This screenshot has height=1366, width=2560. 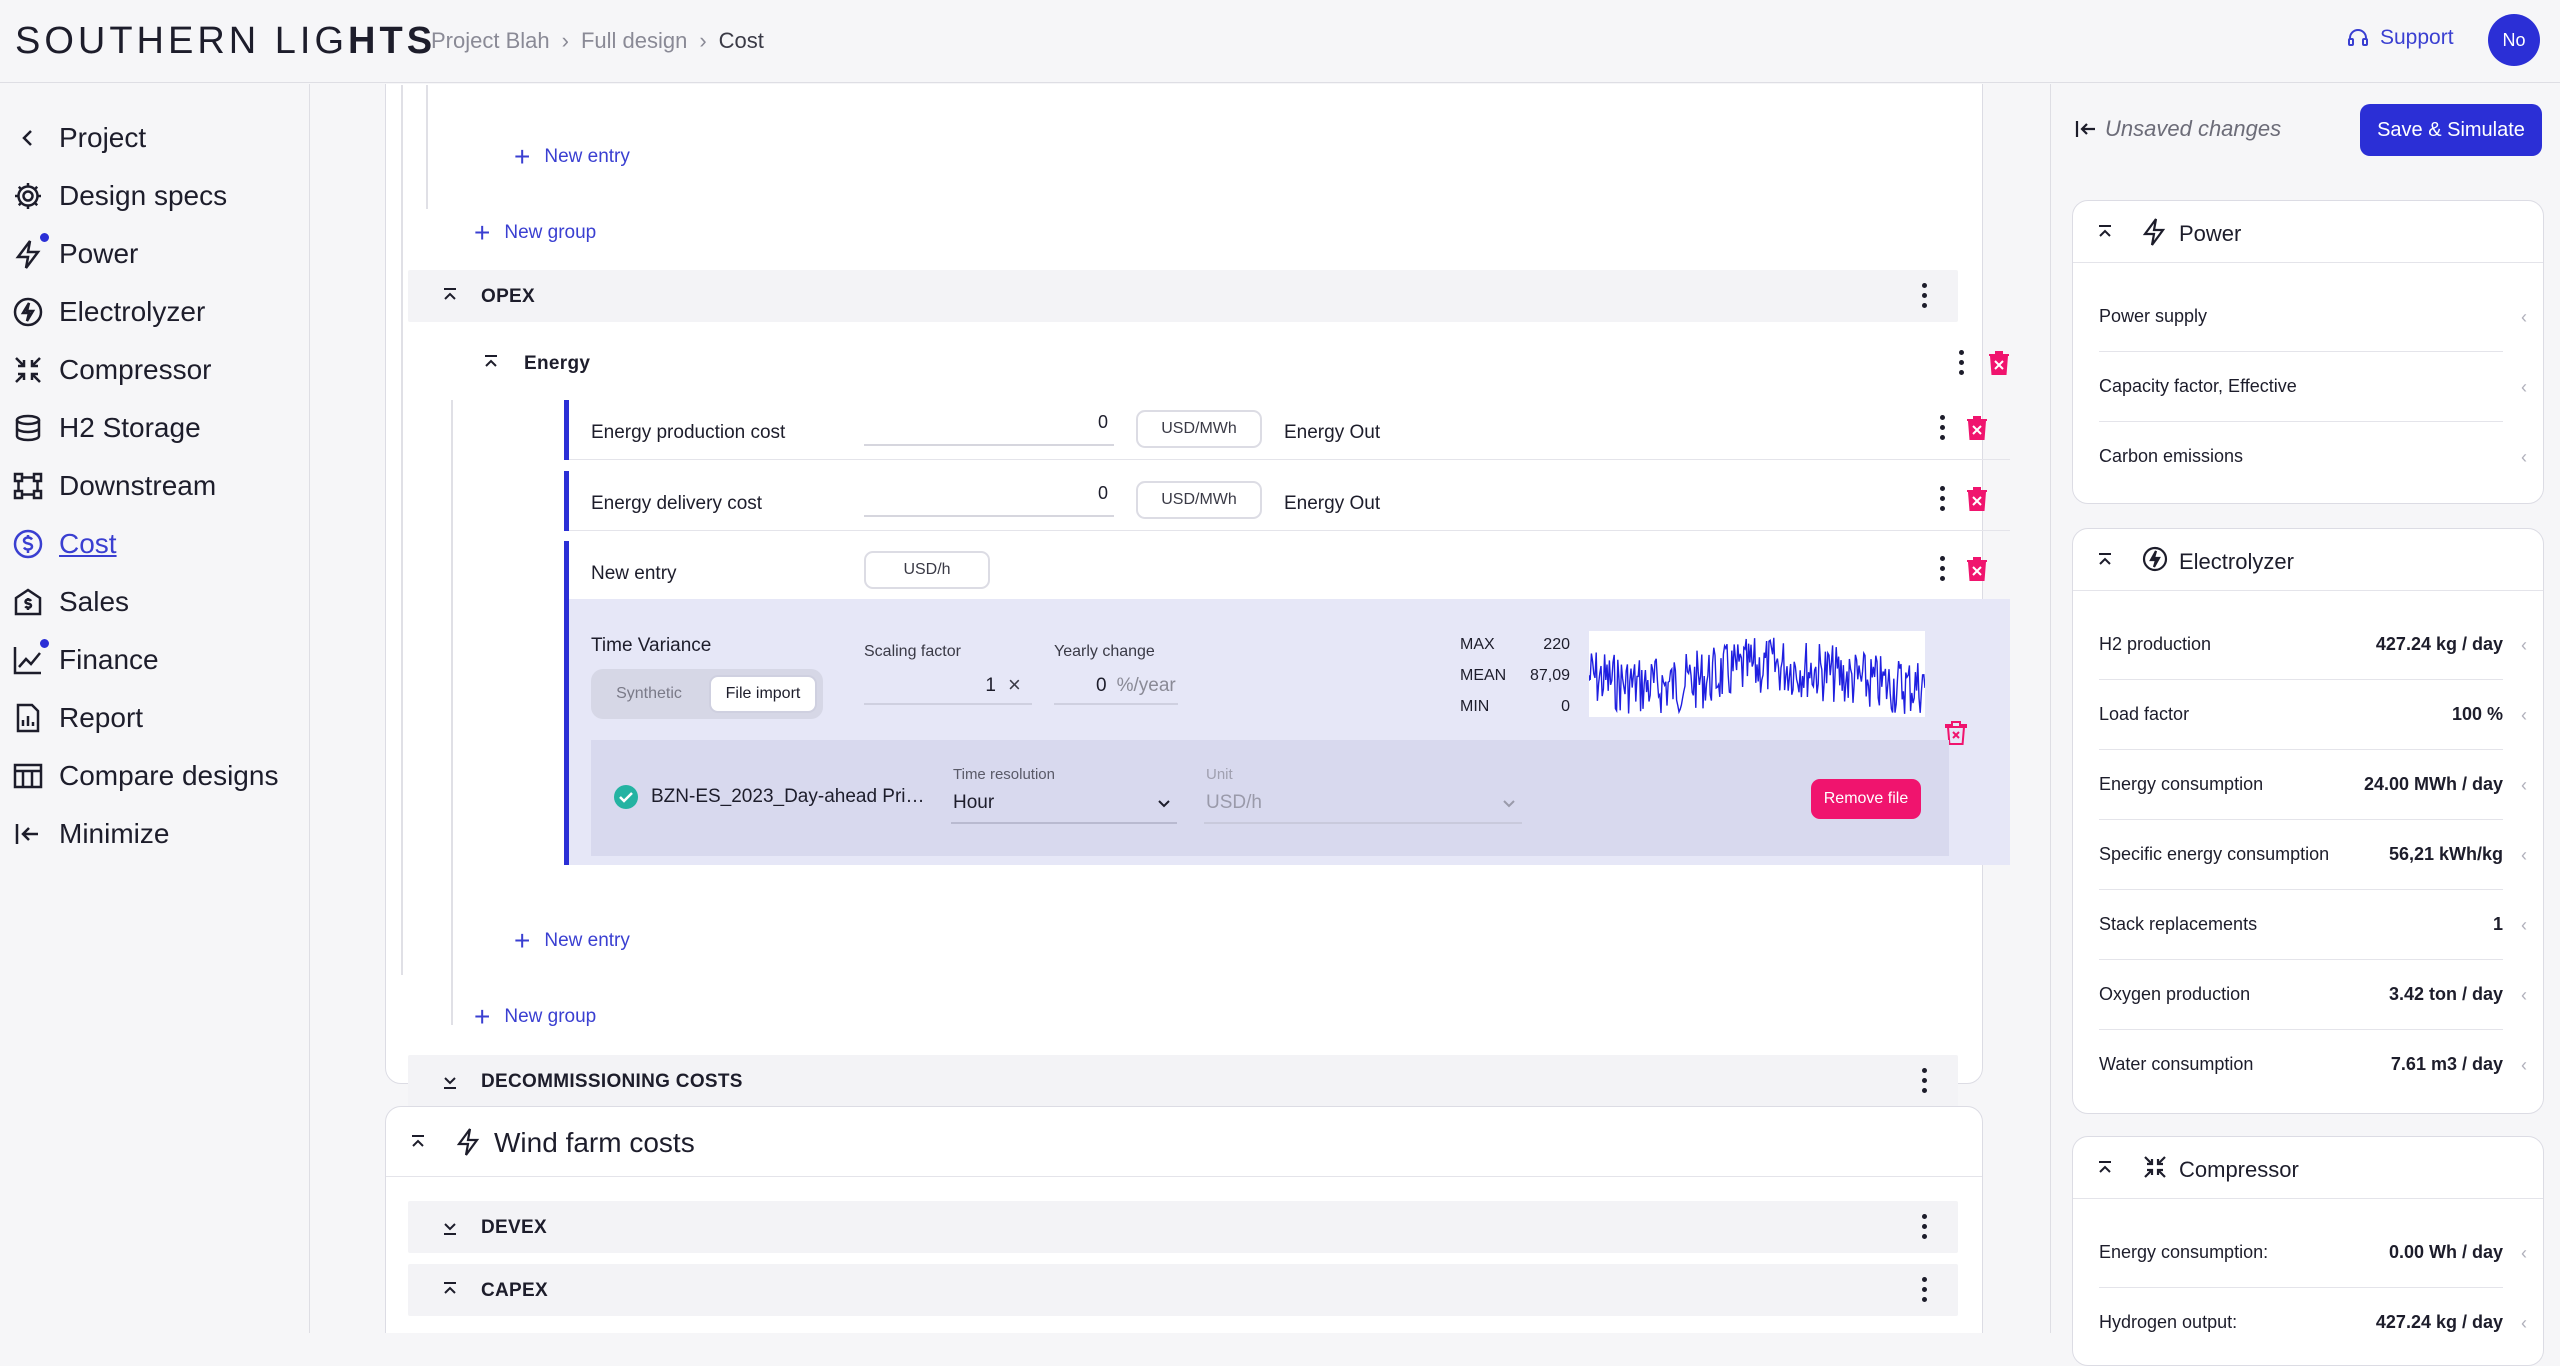 I want to click on power-summary-header: Power, so click(x=2308, y=232).